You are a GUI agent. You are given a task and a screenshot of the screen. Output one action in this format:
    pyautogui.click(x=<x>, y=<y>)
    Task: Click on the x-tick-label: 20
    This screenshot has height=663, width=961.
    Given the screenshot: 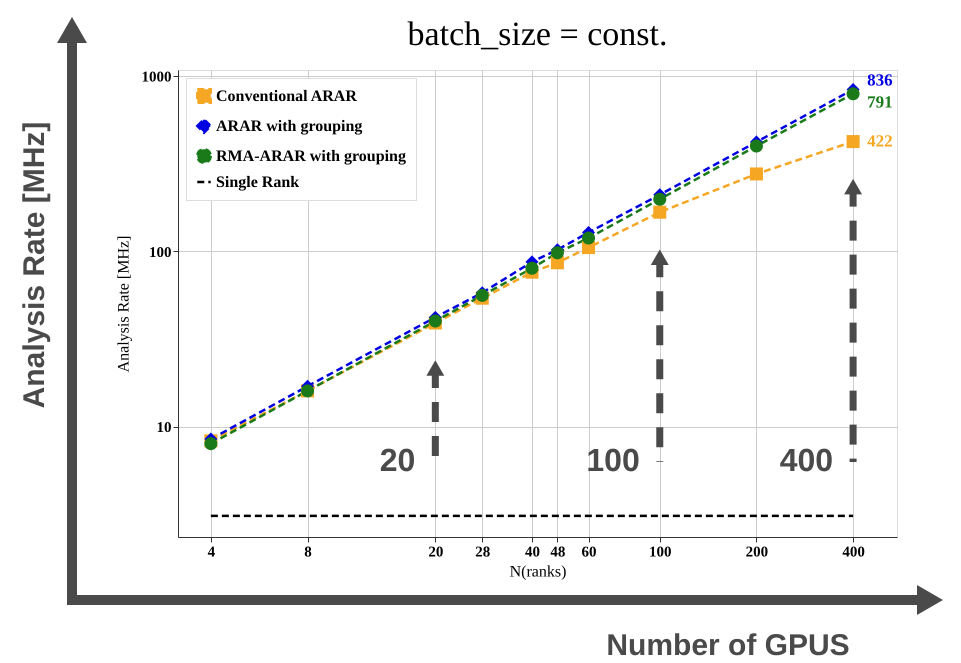 What is the action you would take?
    pyautogui.click(x=436, y=552)
    